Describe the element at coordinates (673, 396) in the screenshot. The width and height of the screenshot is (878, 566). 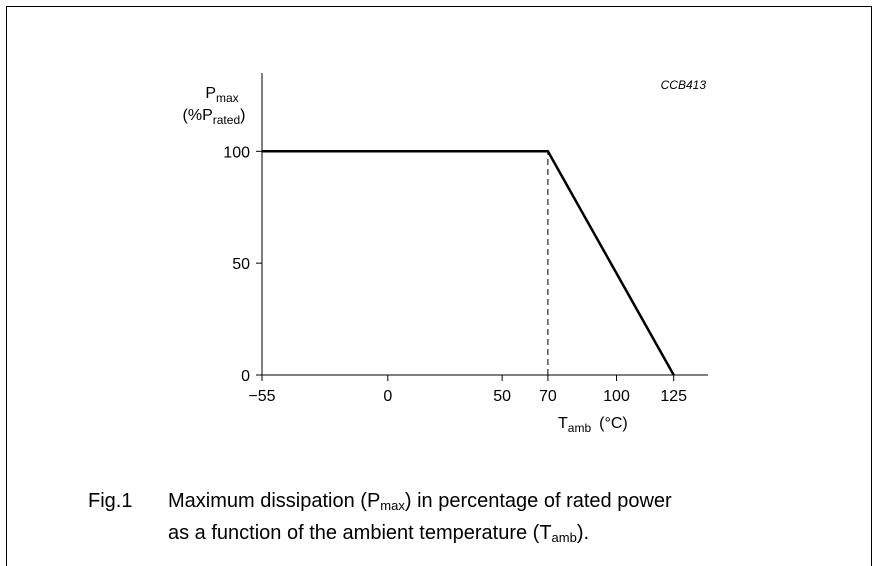
I see `x-tick-label: 125` at that location.